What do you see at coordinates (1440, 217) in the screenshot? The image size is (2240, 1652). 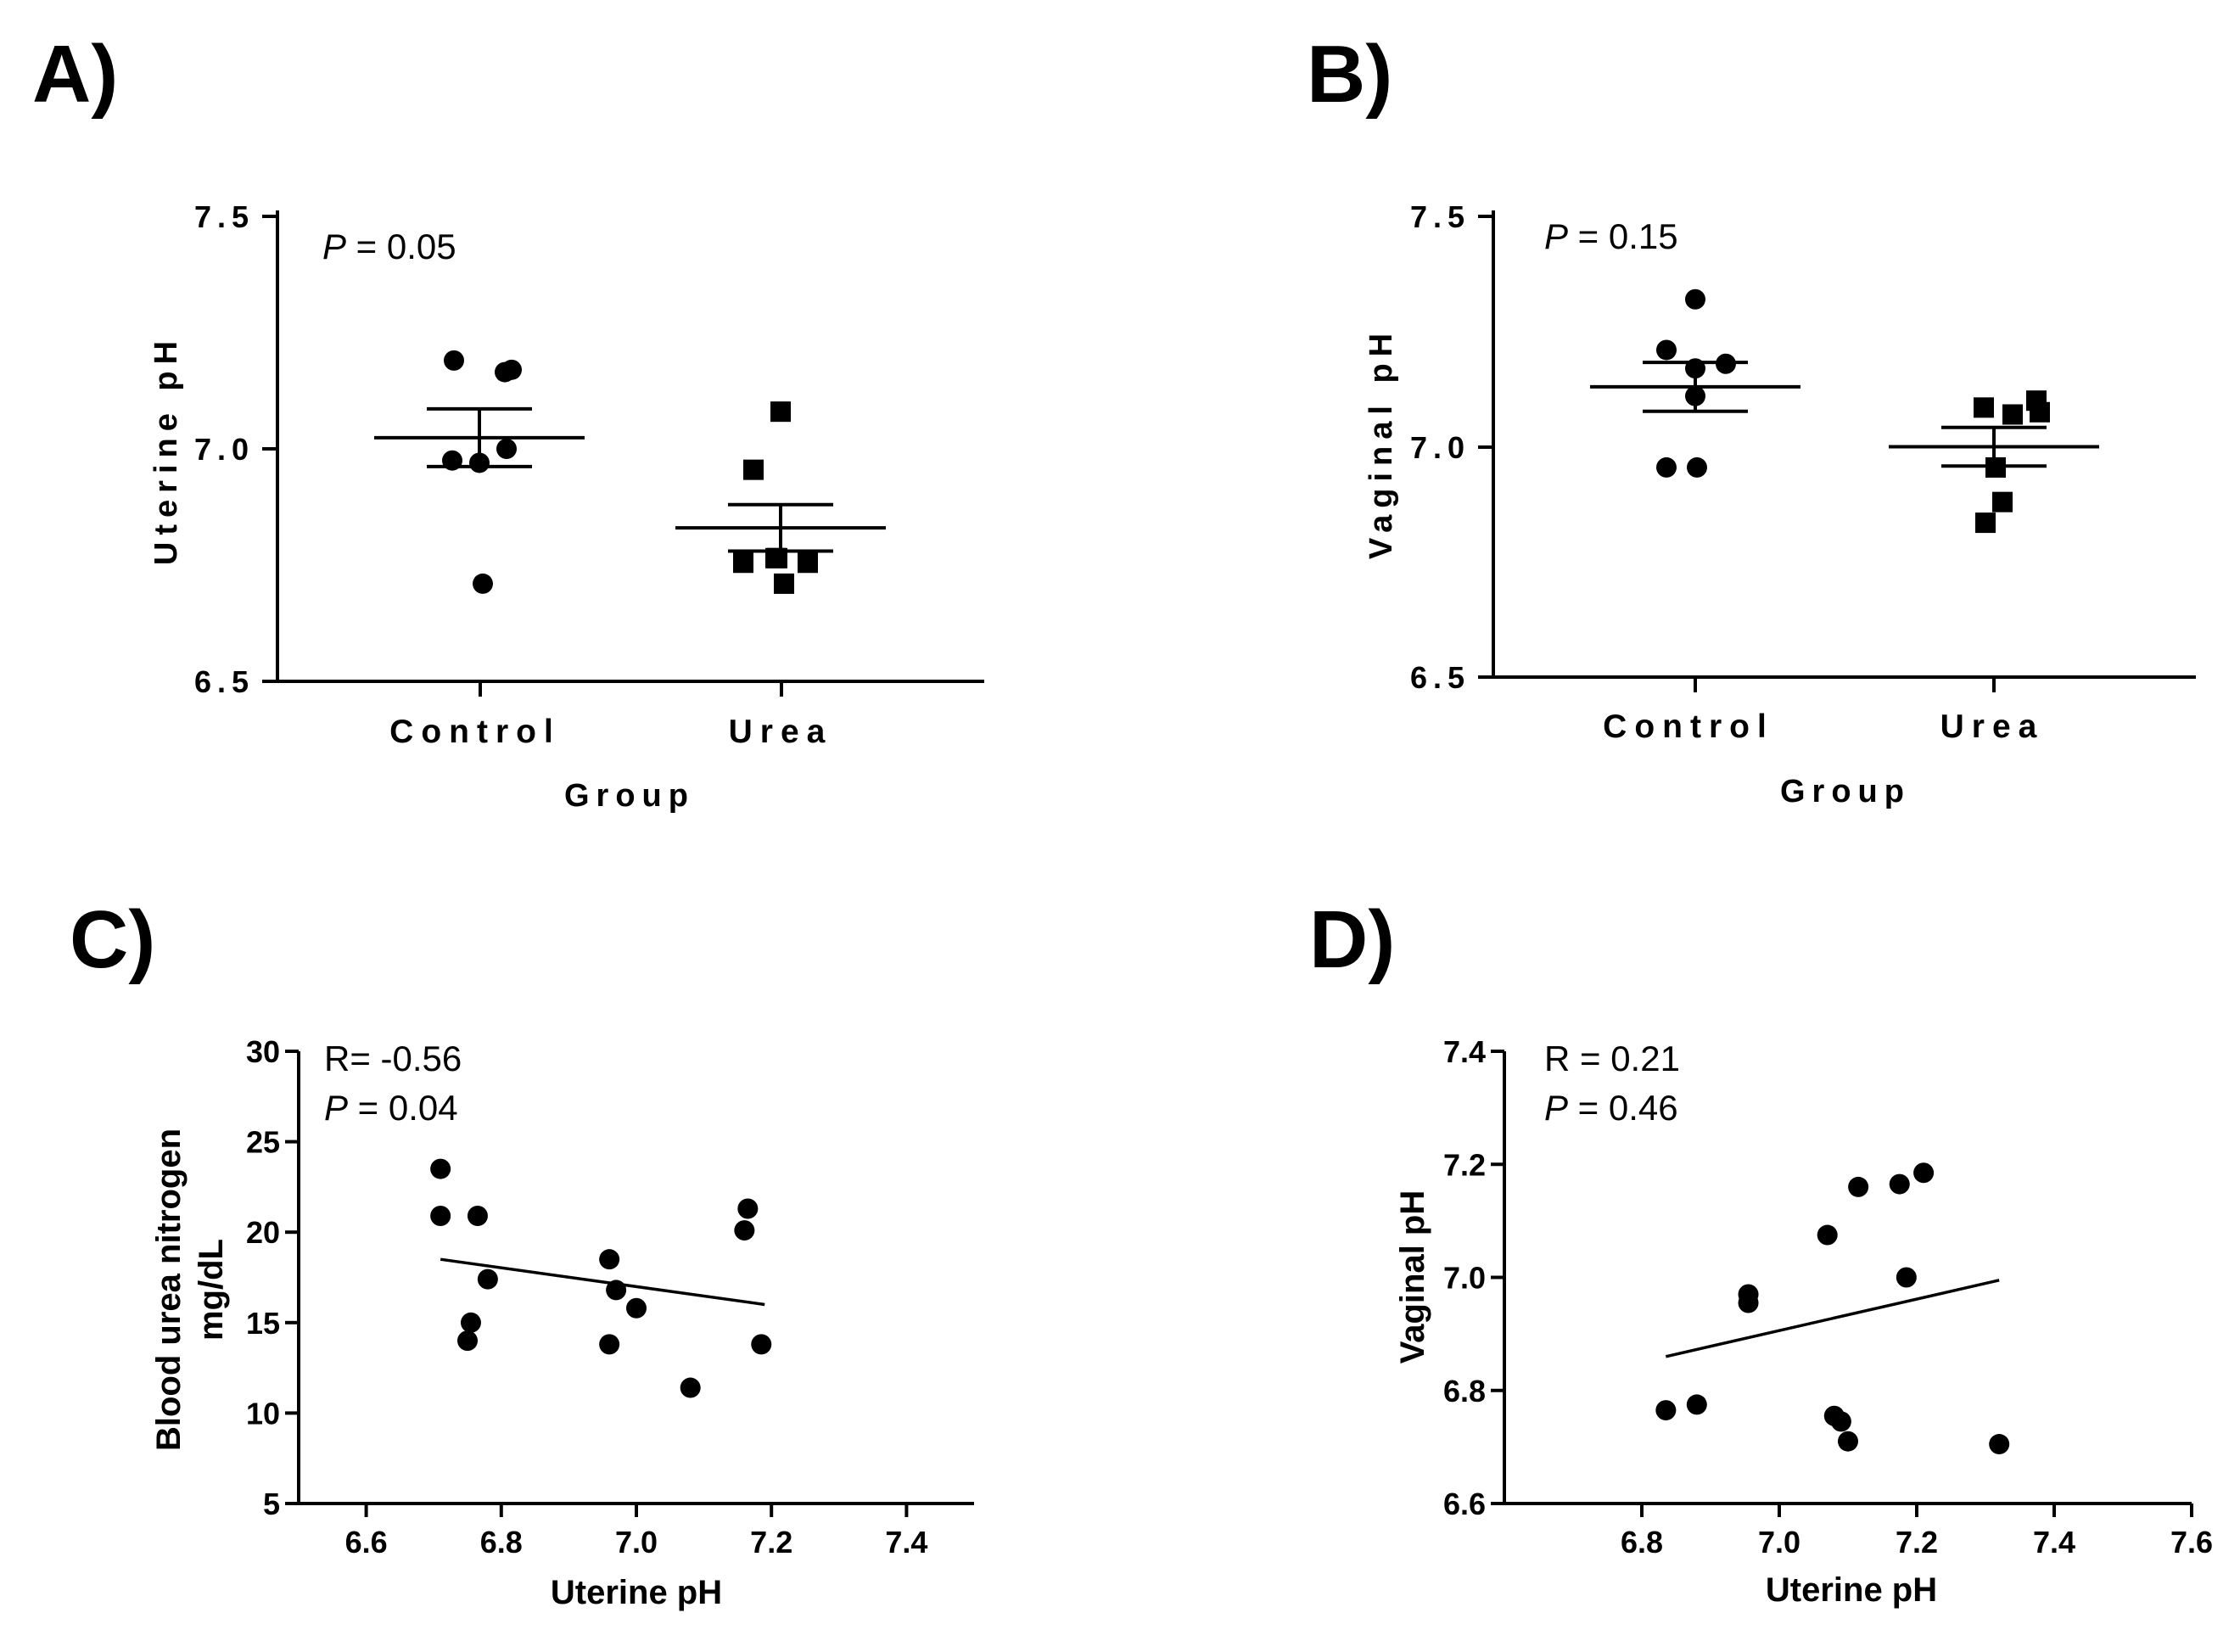 I see `panel-b-ytick-label: 7.5` at bounding box center [1440, 217].